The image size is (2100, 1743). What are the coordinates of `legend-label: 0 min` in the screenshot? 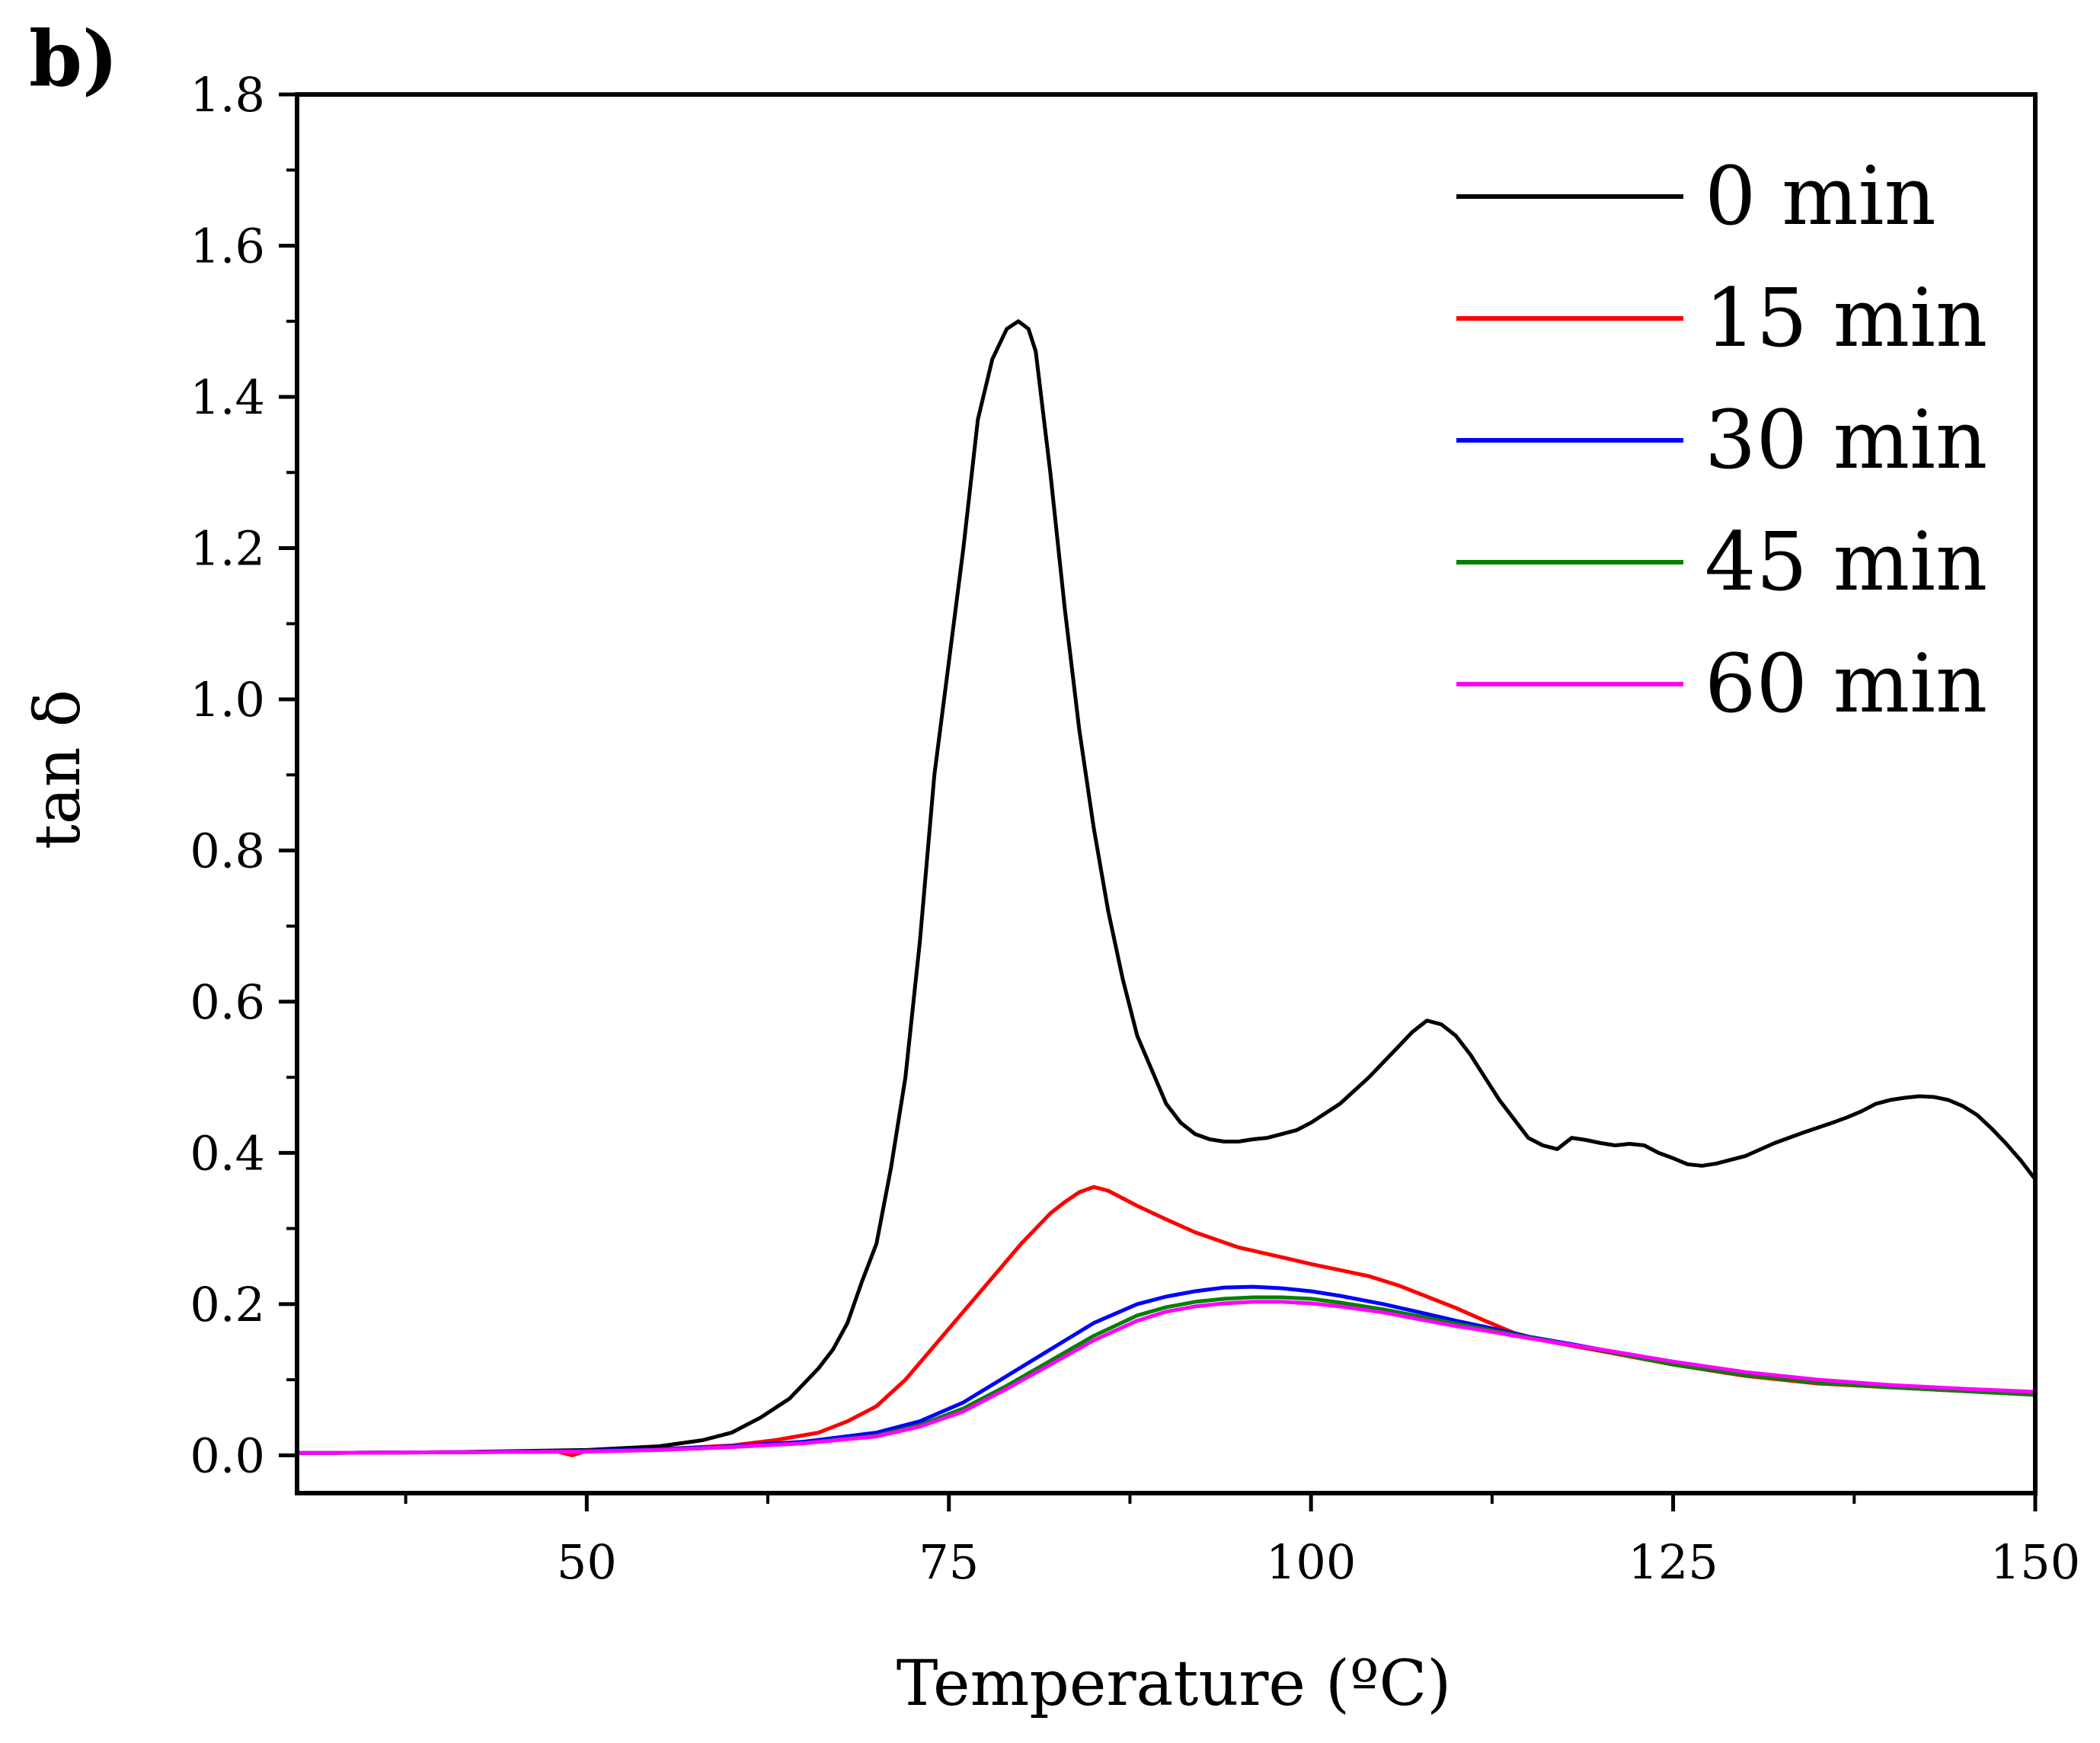 It's located at (1820, 196).